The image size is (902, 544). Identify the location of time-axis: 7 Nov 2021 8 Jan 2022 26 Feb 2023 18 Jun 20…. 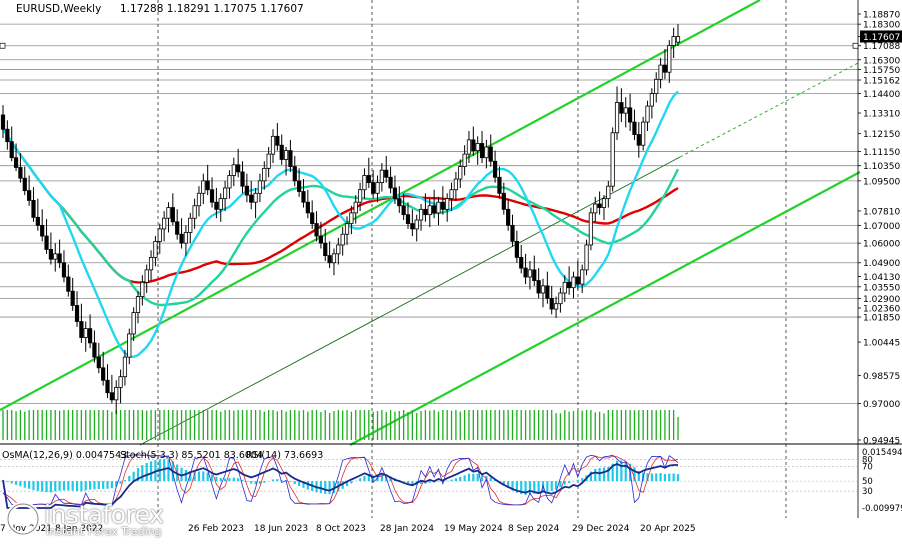
(348, 529).